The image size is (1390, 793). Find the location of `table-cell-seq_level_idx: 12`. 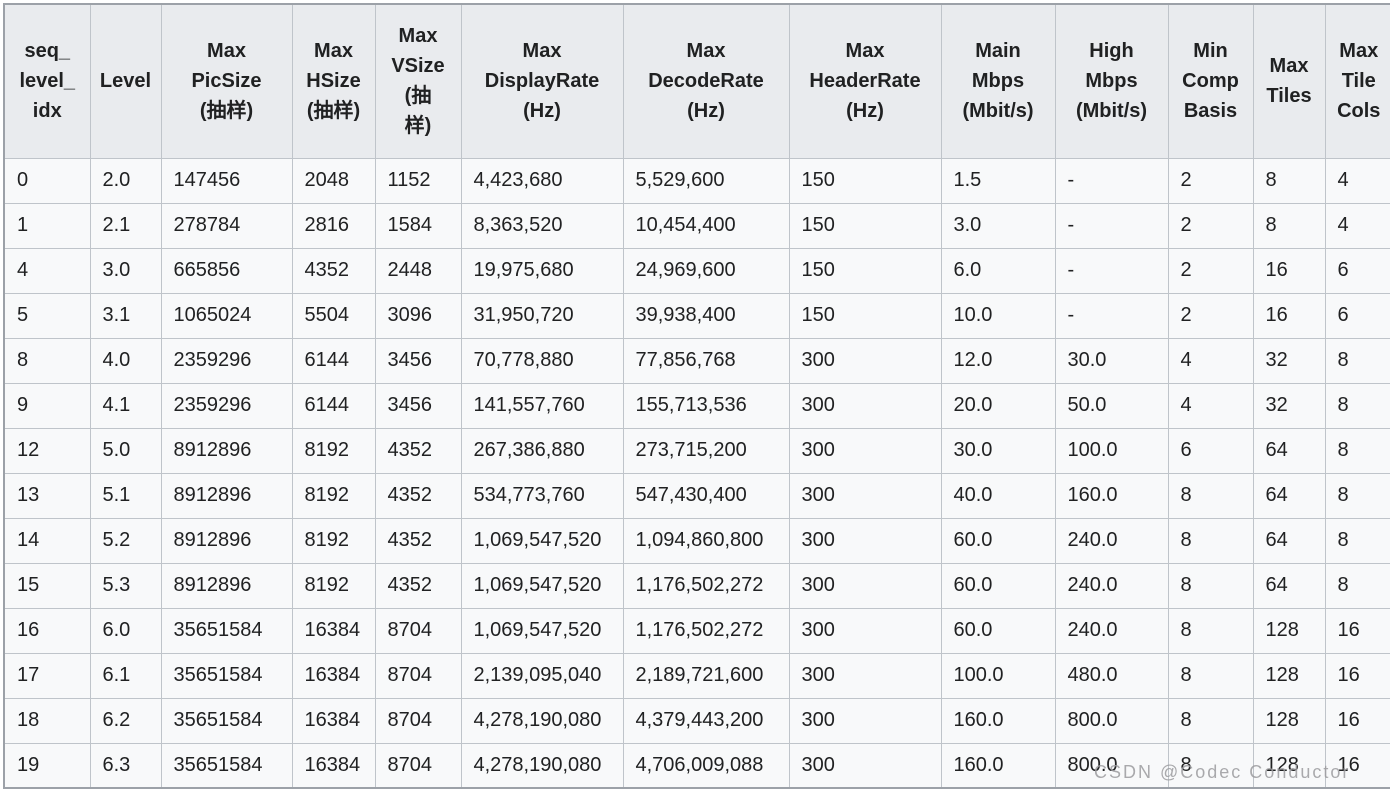

table-cell-seq_level_idx: 12 is located at coordinates (47, 450).